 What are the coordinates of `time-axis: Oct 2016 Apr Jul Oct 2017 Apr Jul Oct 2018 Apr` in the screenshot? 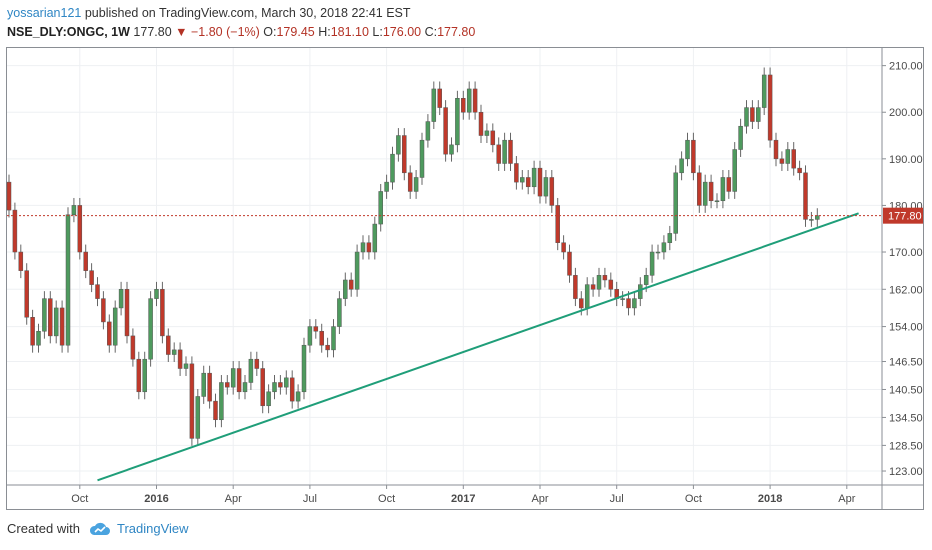 It's located at (465, 494).